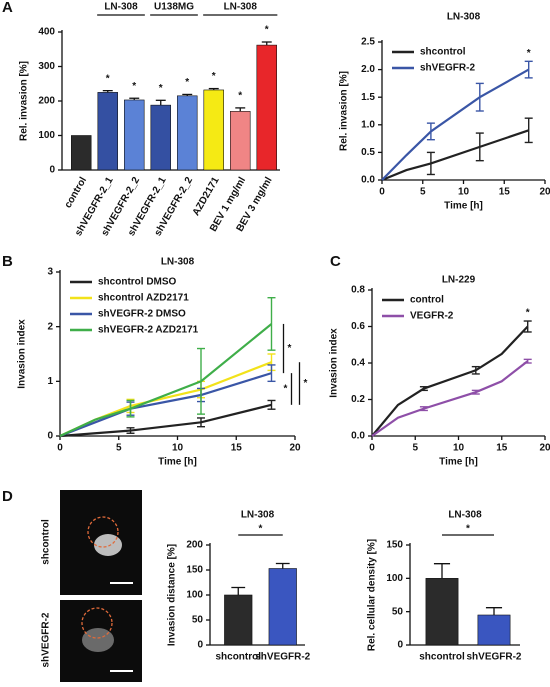  What do you see at coordinates (46, 639) in the screenshot?
I see `image-label: shVEGFR-2` at bounding box center [46, 639].